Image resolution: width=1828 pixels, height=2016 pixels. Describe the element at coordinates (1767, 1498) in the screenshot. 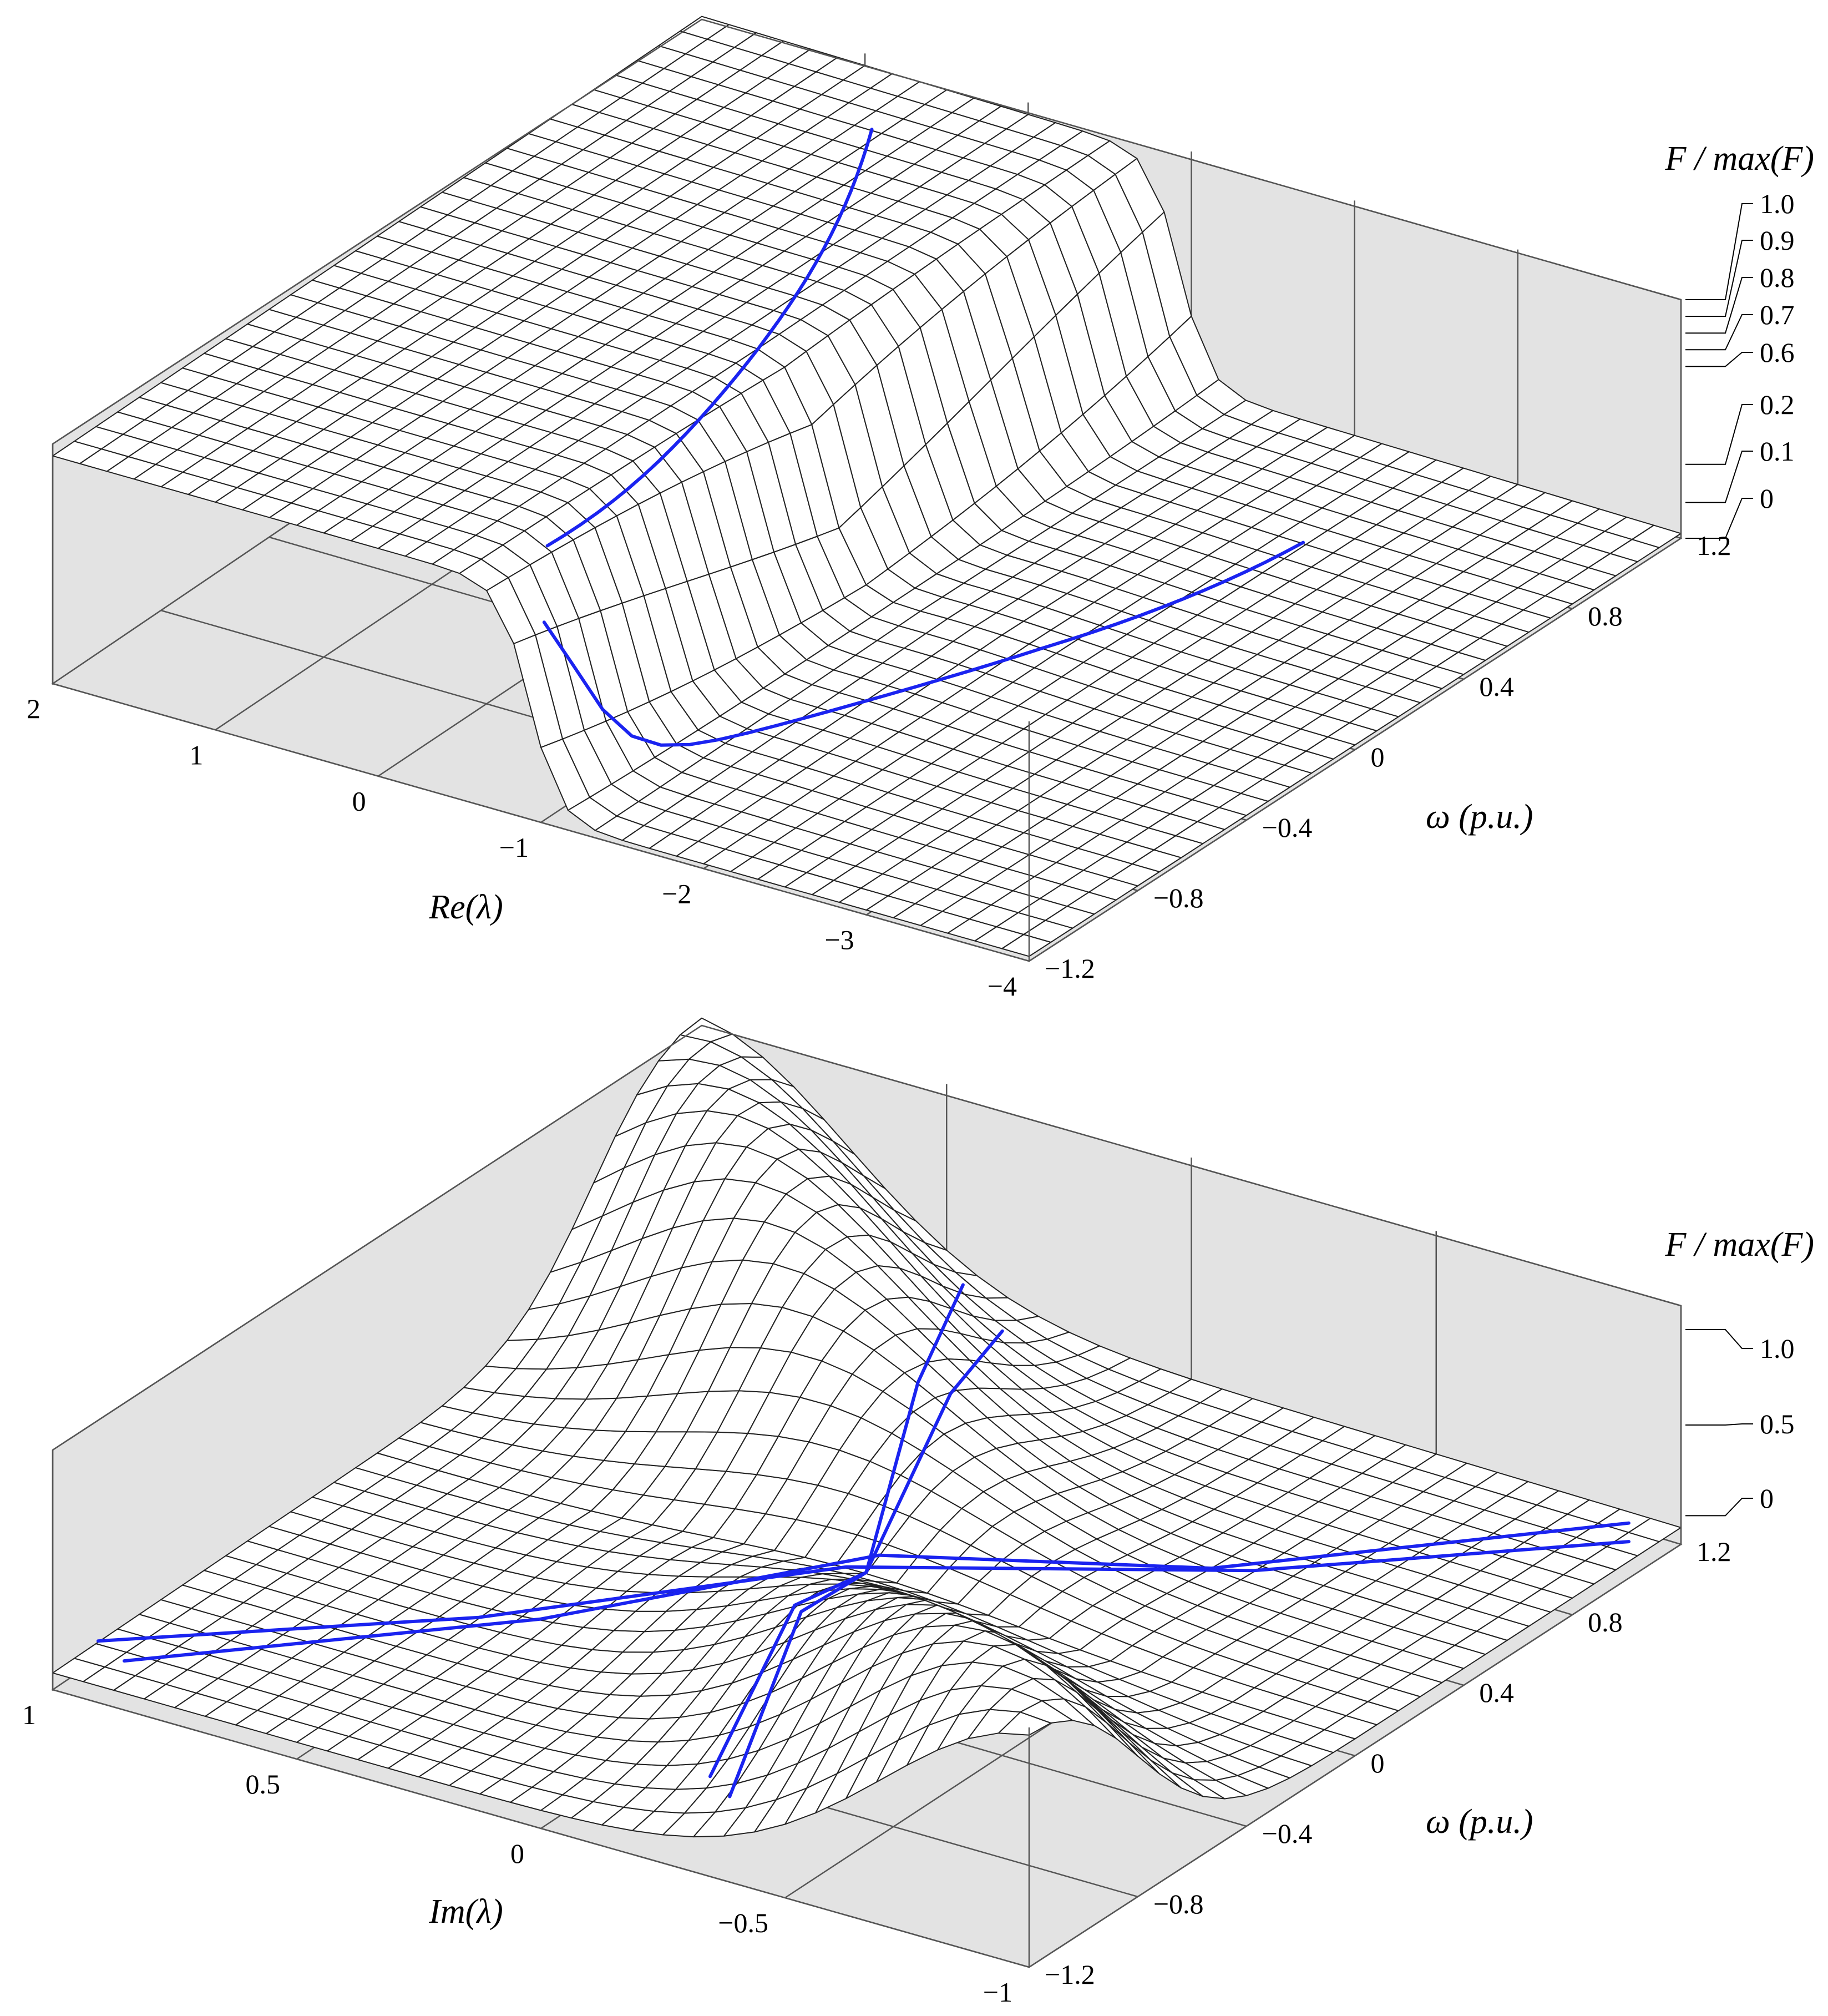

I see `panel-im-z-tick: 0` at that location.